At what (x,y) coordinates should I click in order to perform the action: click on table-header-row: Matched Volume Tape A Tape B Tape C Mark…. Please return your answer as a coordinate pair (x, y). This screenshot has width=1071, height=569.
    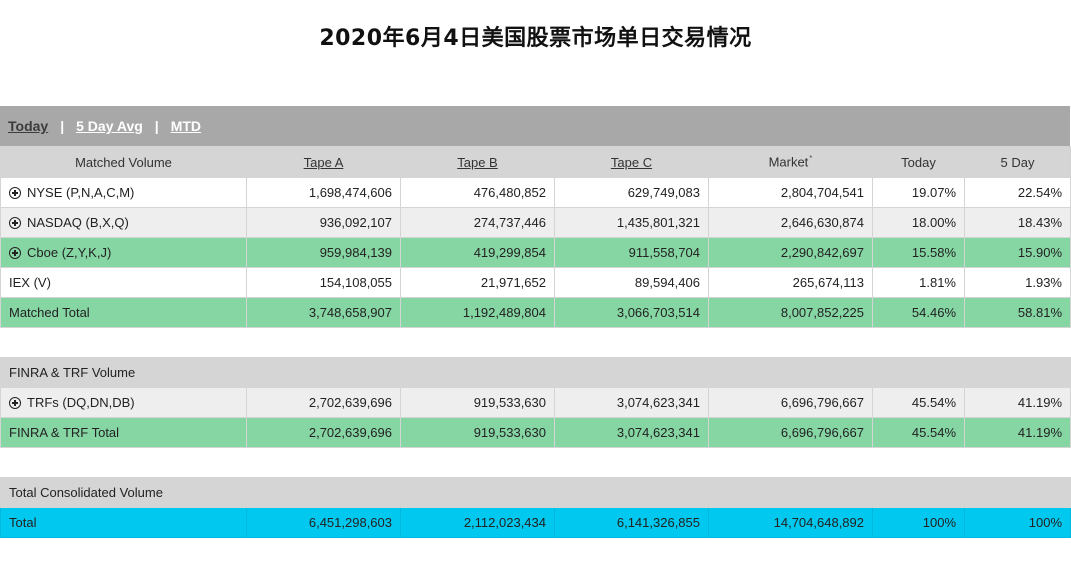
    Looking at the image, I should click on (535, 162).